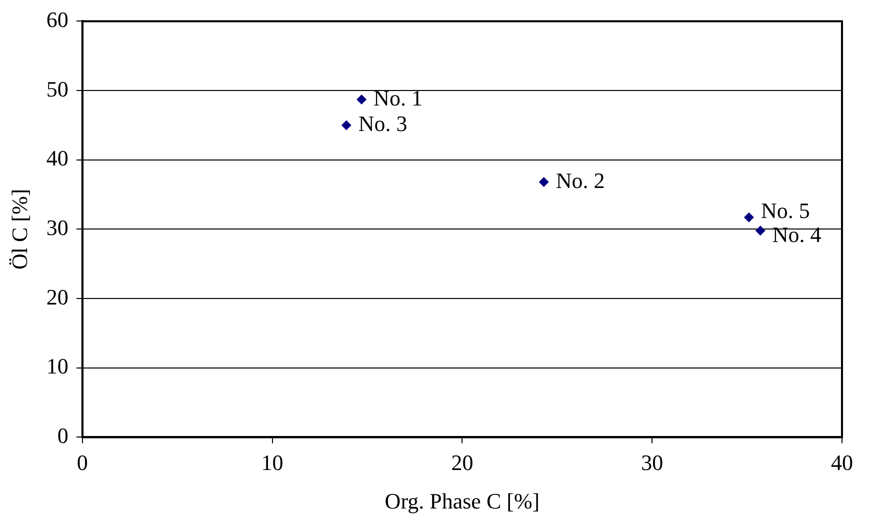 The width and height of the screenshot is (876, 524). Describe the element at coordinates (82, 463) in the screenshot. I see `x-tick-label: 0` at that location.